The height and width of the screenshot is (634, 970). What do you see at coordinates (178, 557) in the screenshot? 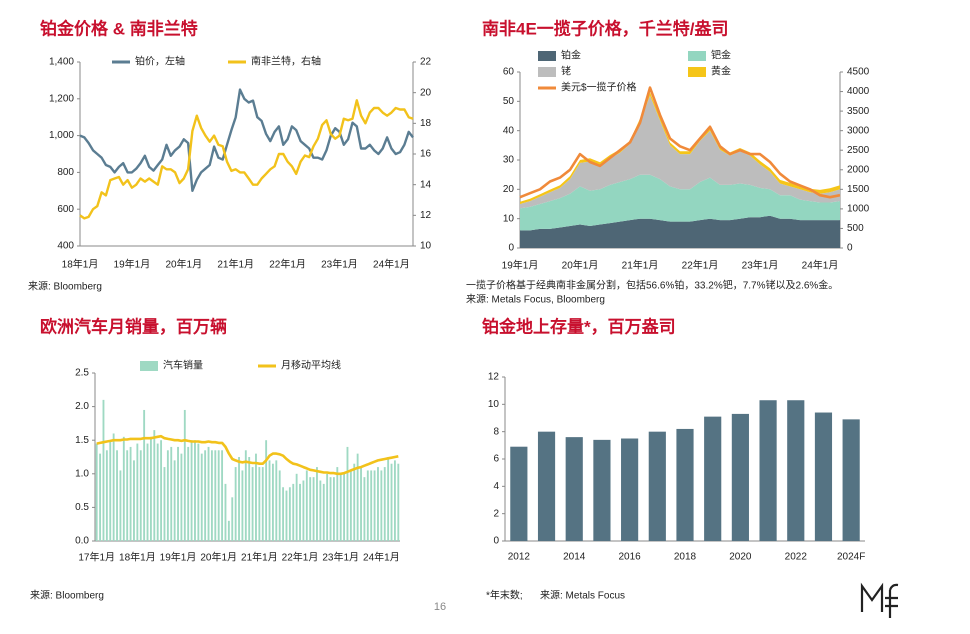
I see `x-tick-label: 19年1月` at bounding box center [178, 557].